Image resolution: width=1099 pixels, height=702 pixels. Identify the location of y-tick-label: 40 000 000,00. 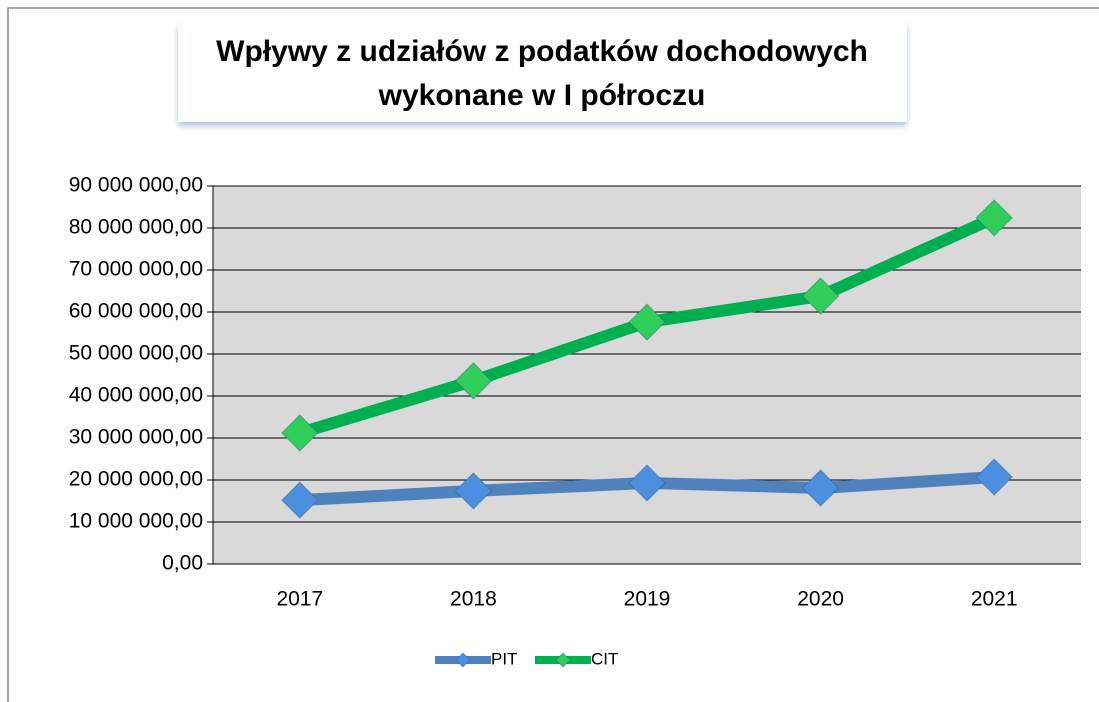
(136, 395).